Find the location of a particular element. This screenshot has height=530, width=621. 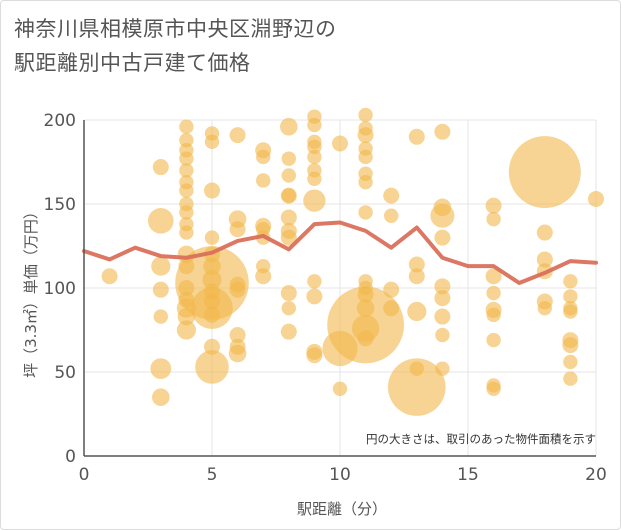

y-tick-label: 100 is located at coordinates (60, 289).